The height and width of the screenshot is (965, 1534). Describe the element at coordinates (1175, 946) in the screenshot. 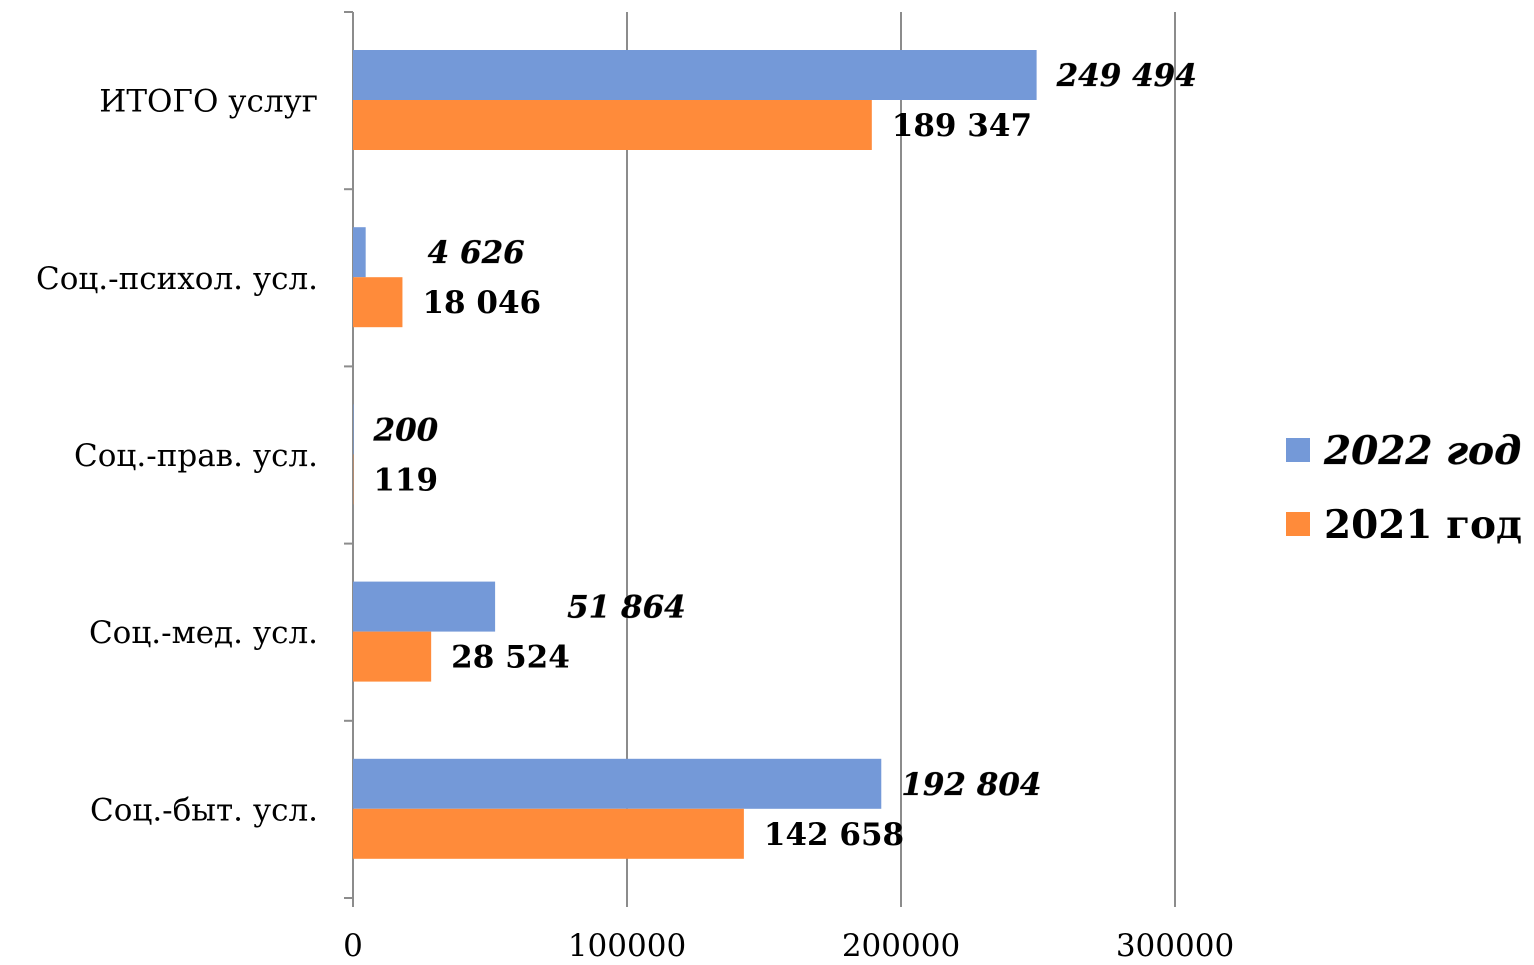

I see `x-tick-label: 300000` at that location.